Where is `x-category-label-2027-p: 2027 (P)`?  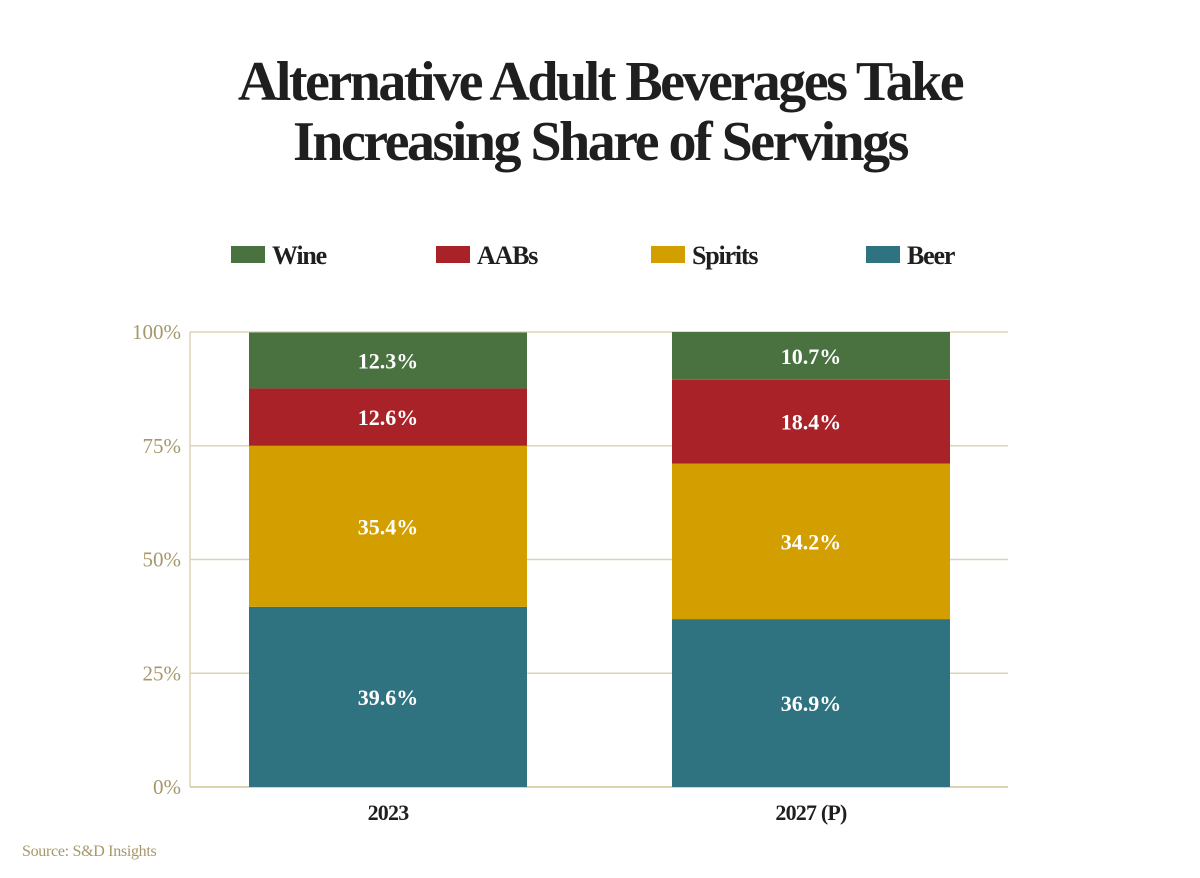 x-category-label-2027-p: 2027 (P) is located at coordinates (811, 812).